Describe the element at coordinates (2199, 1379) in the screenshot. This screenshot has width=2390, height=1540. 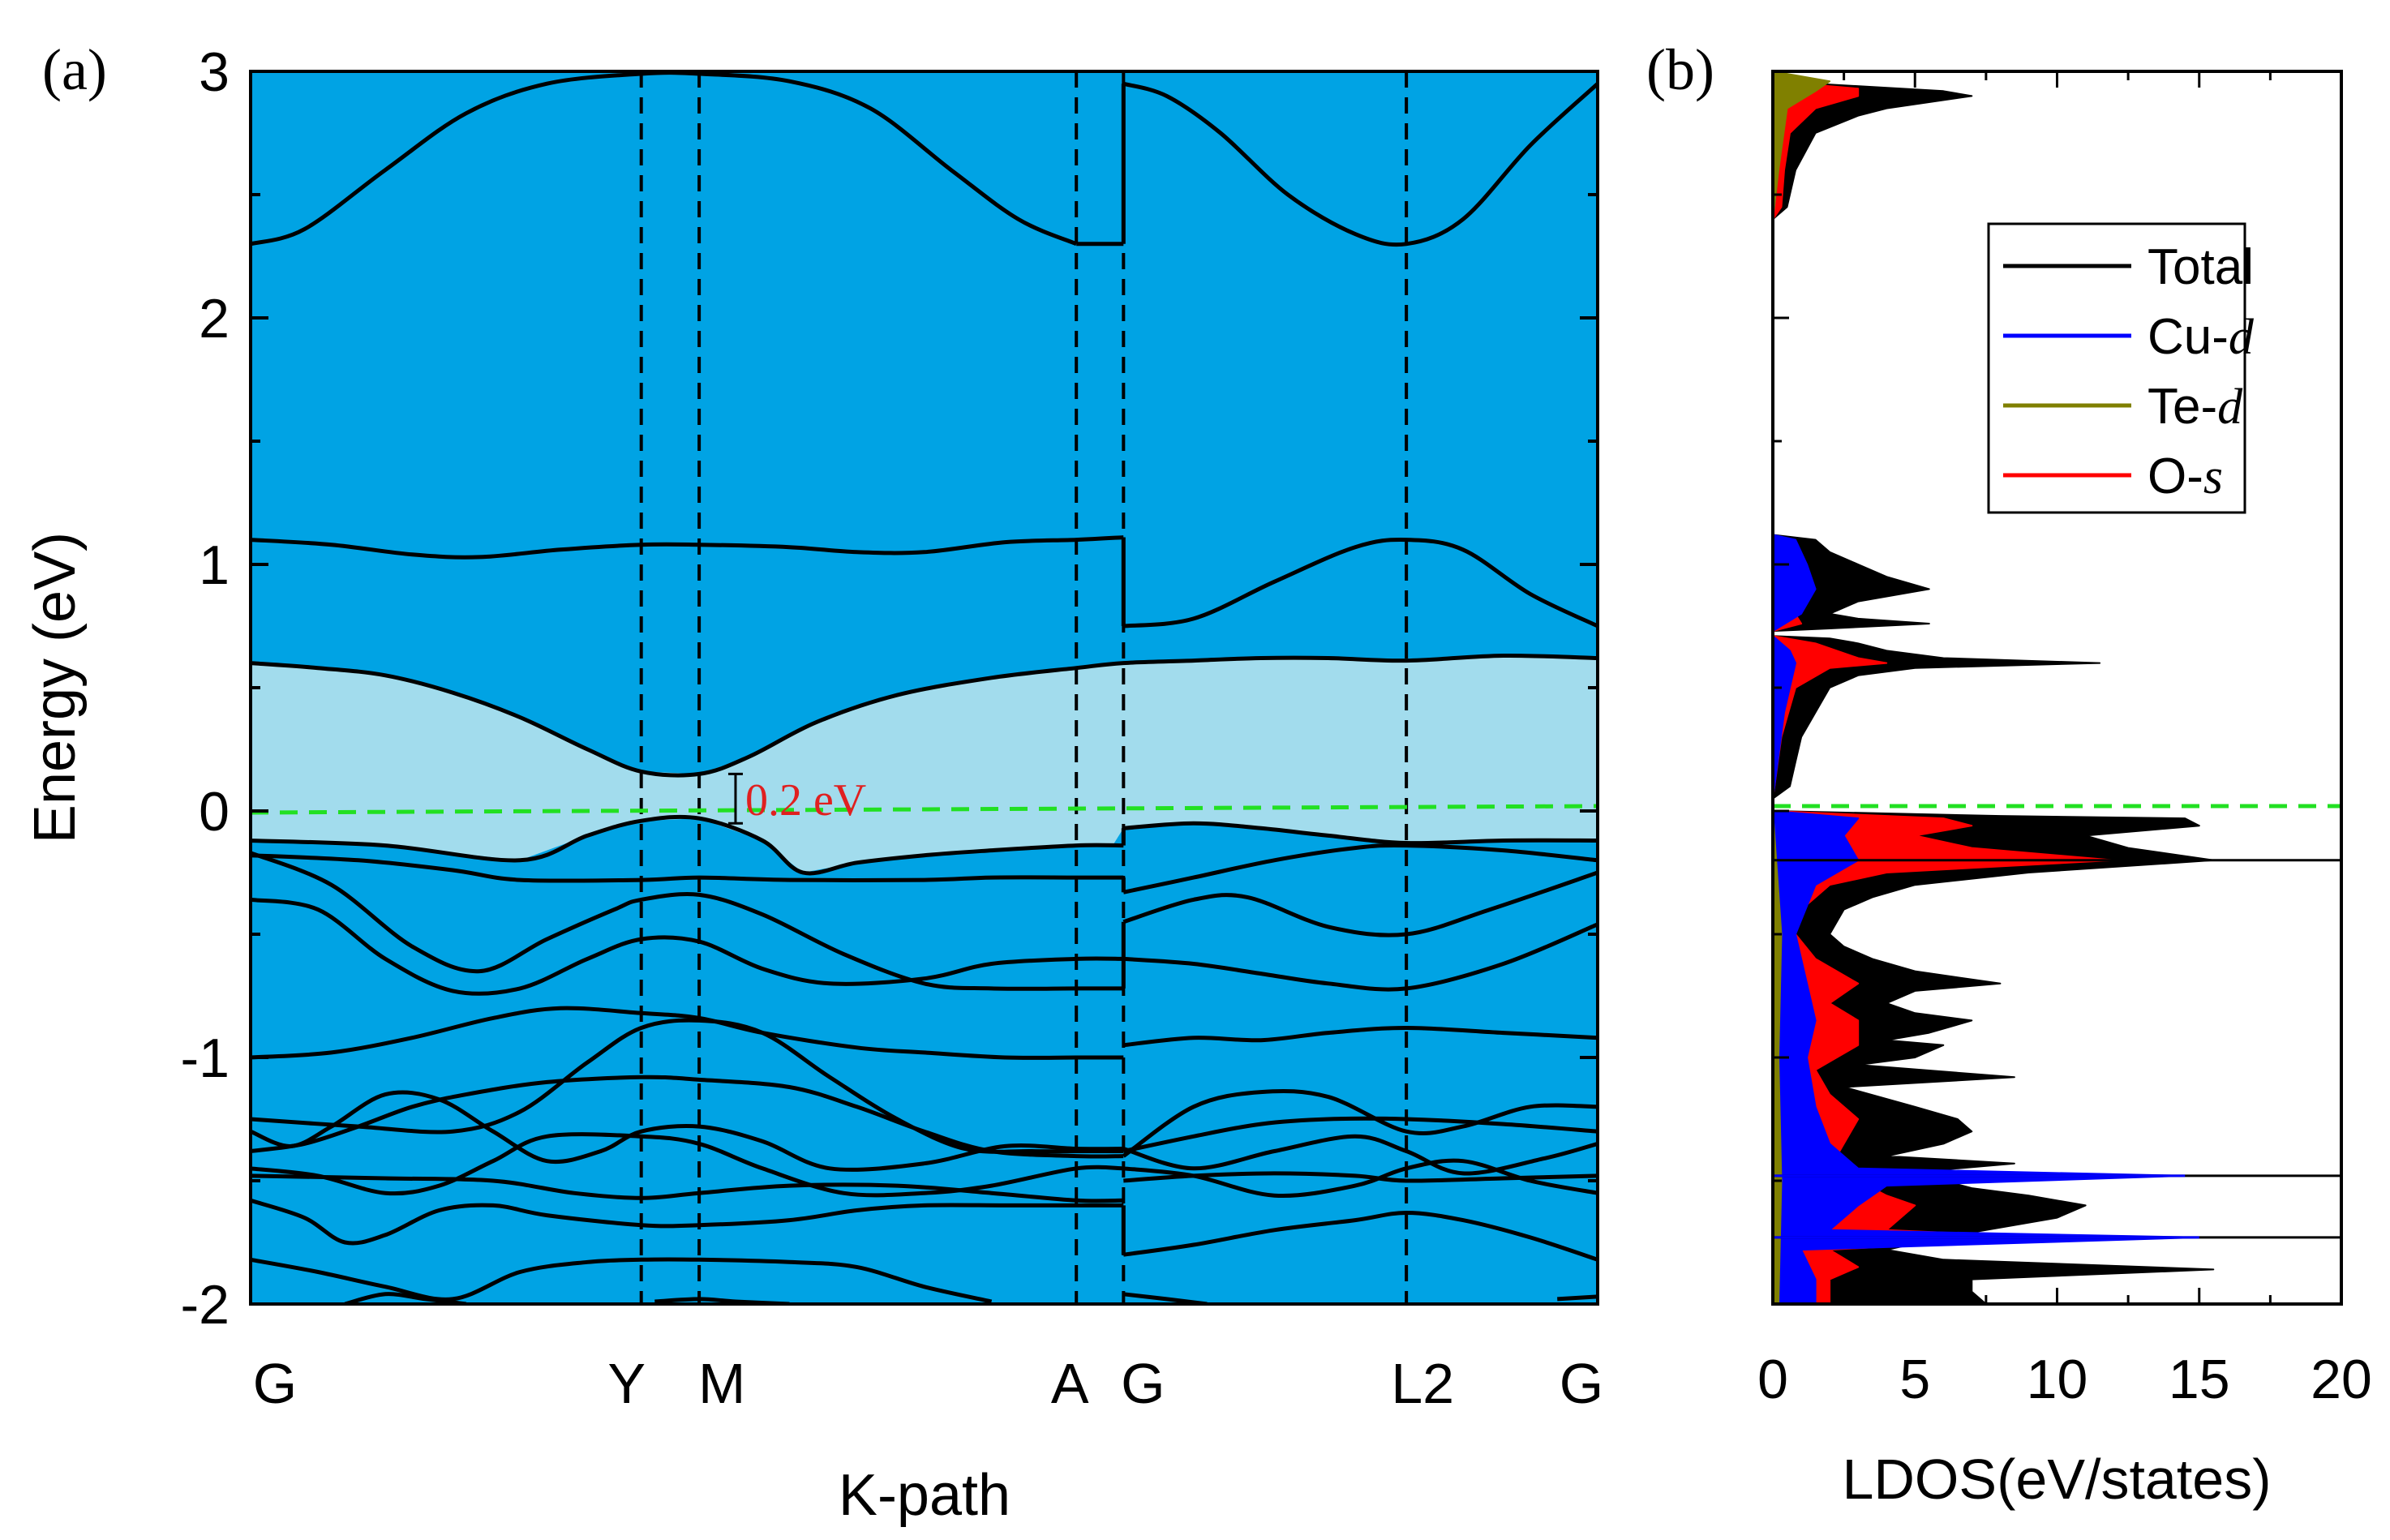
I see `ldos-x-tick-label: 15` at that location.